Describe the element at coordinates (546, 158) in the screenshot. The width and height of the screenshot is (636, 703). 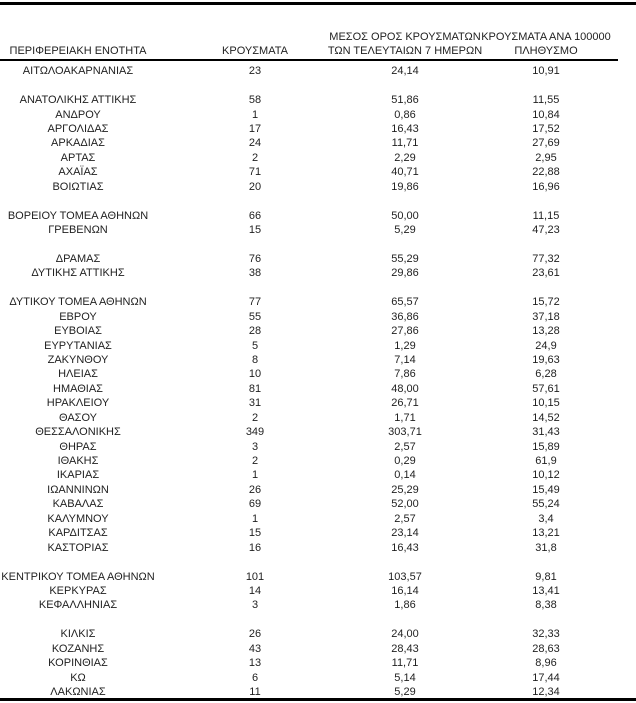
I see `per100k-cell: 2,95` at that location.